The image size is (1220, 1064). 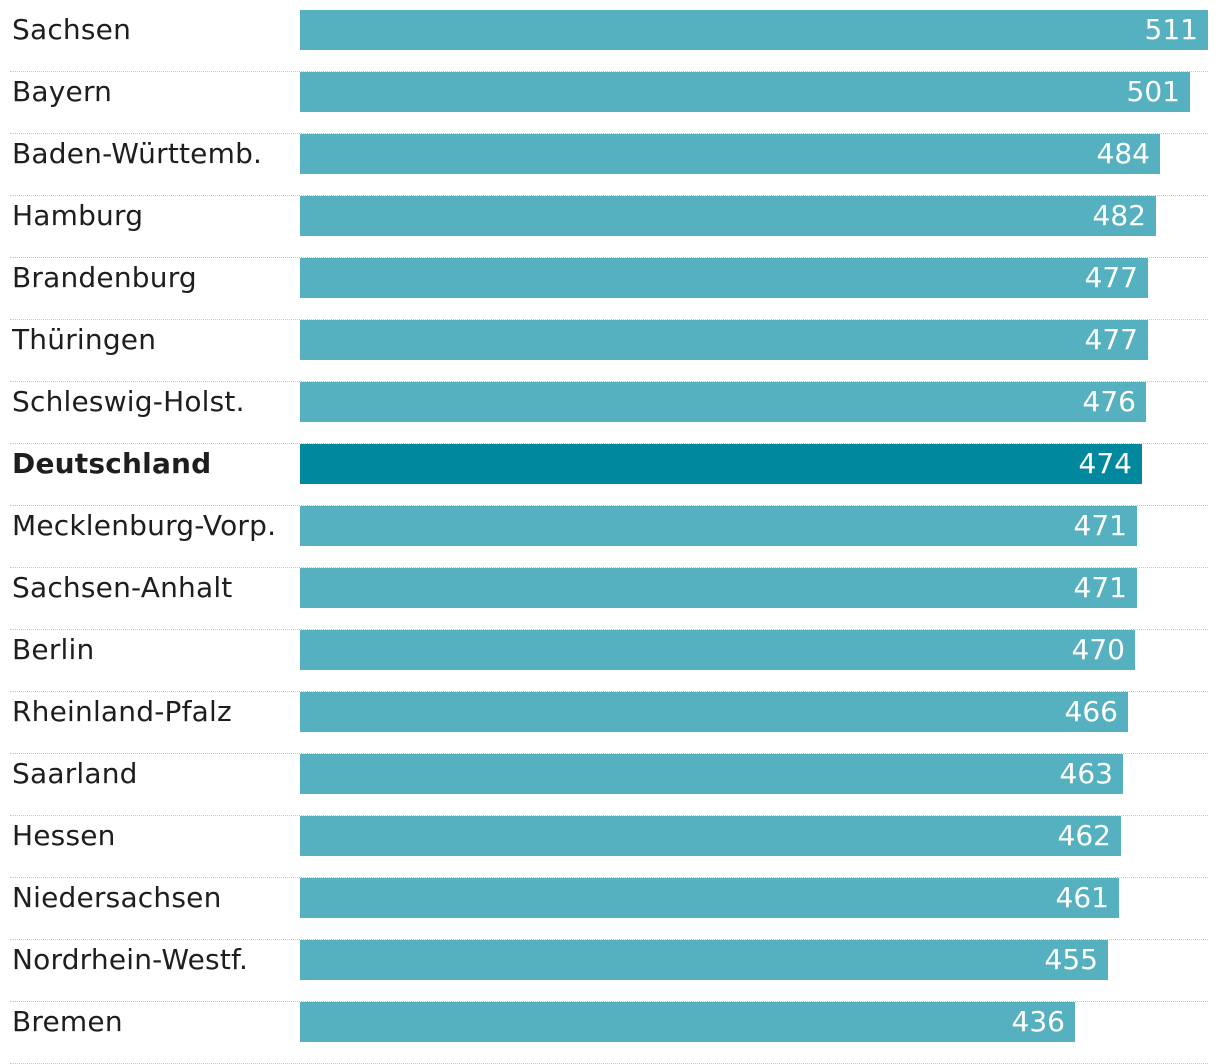 What do you see at coordinates (1105, 463) in the screenshot?
I see `value-label: 474` at bounding box center [1105, 463].